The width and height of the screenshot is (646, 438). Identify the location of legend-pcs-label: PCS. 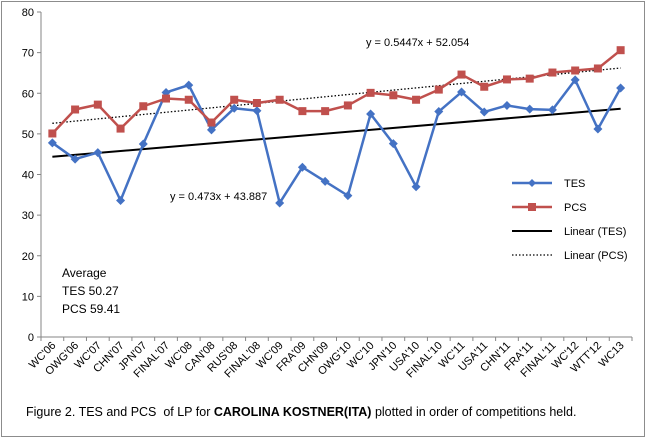
(575, 208).